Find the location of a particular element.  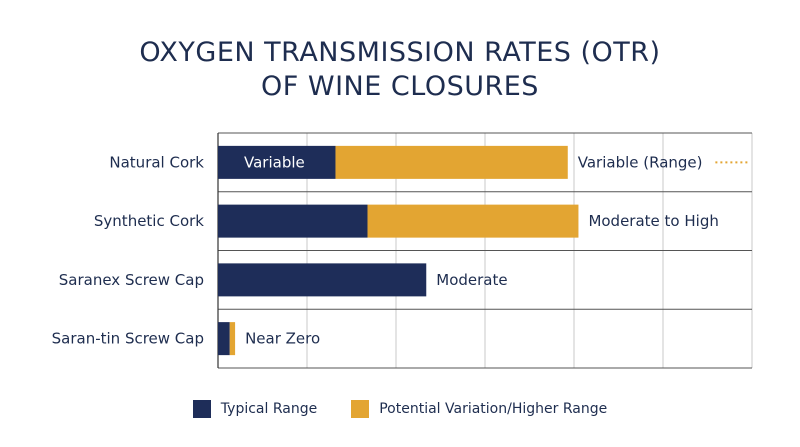

legend-item-potential: Potential Variation/Higher Range is located at coordinates (479, 409).